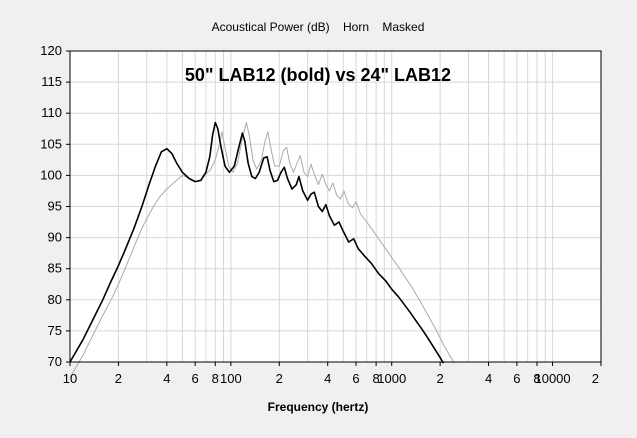  What do you see at coordinates (391, 378) in the screenshot?
I see `x-tick-label: 1000` at bounding box center [391, 378].